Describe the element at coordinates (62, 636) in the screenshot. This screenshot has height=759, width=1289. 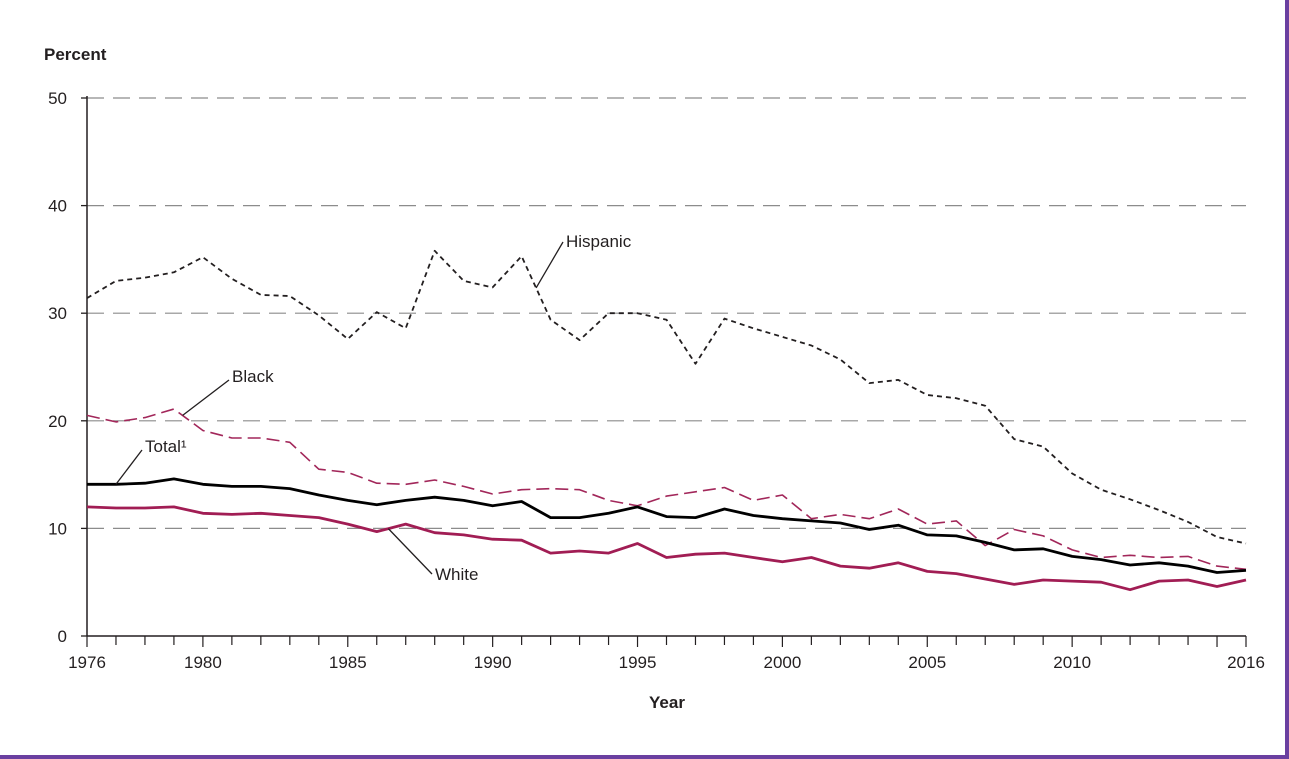
I see `y-tick-label: 0` at that location.